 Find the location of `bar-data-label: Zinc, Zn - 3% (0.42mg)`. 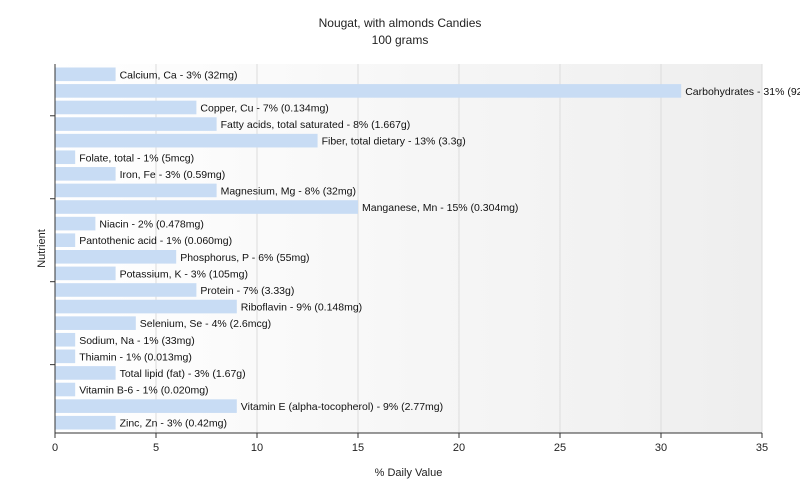

bar-data-label: Zinc, Zn - 3% (0.42mg) is located at coordinates (173, 424).